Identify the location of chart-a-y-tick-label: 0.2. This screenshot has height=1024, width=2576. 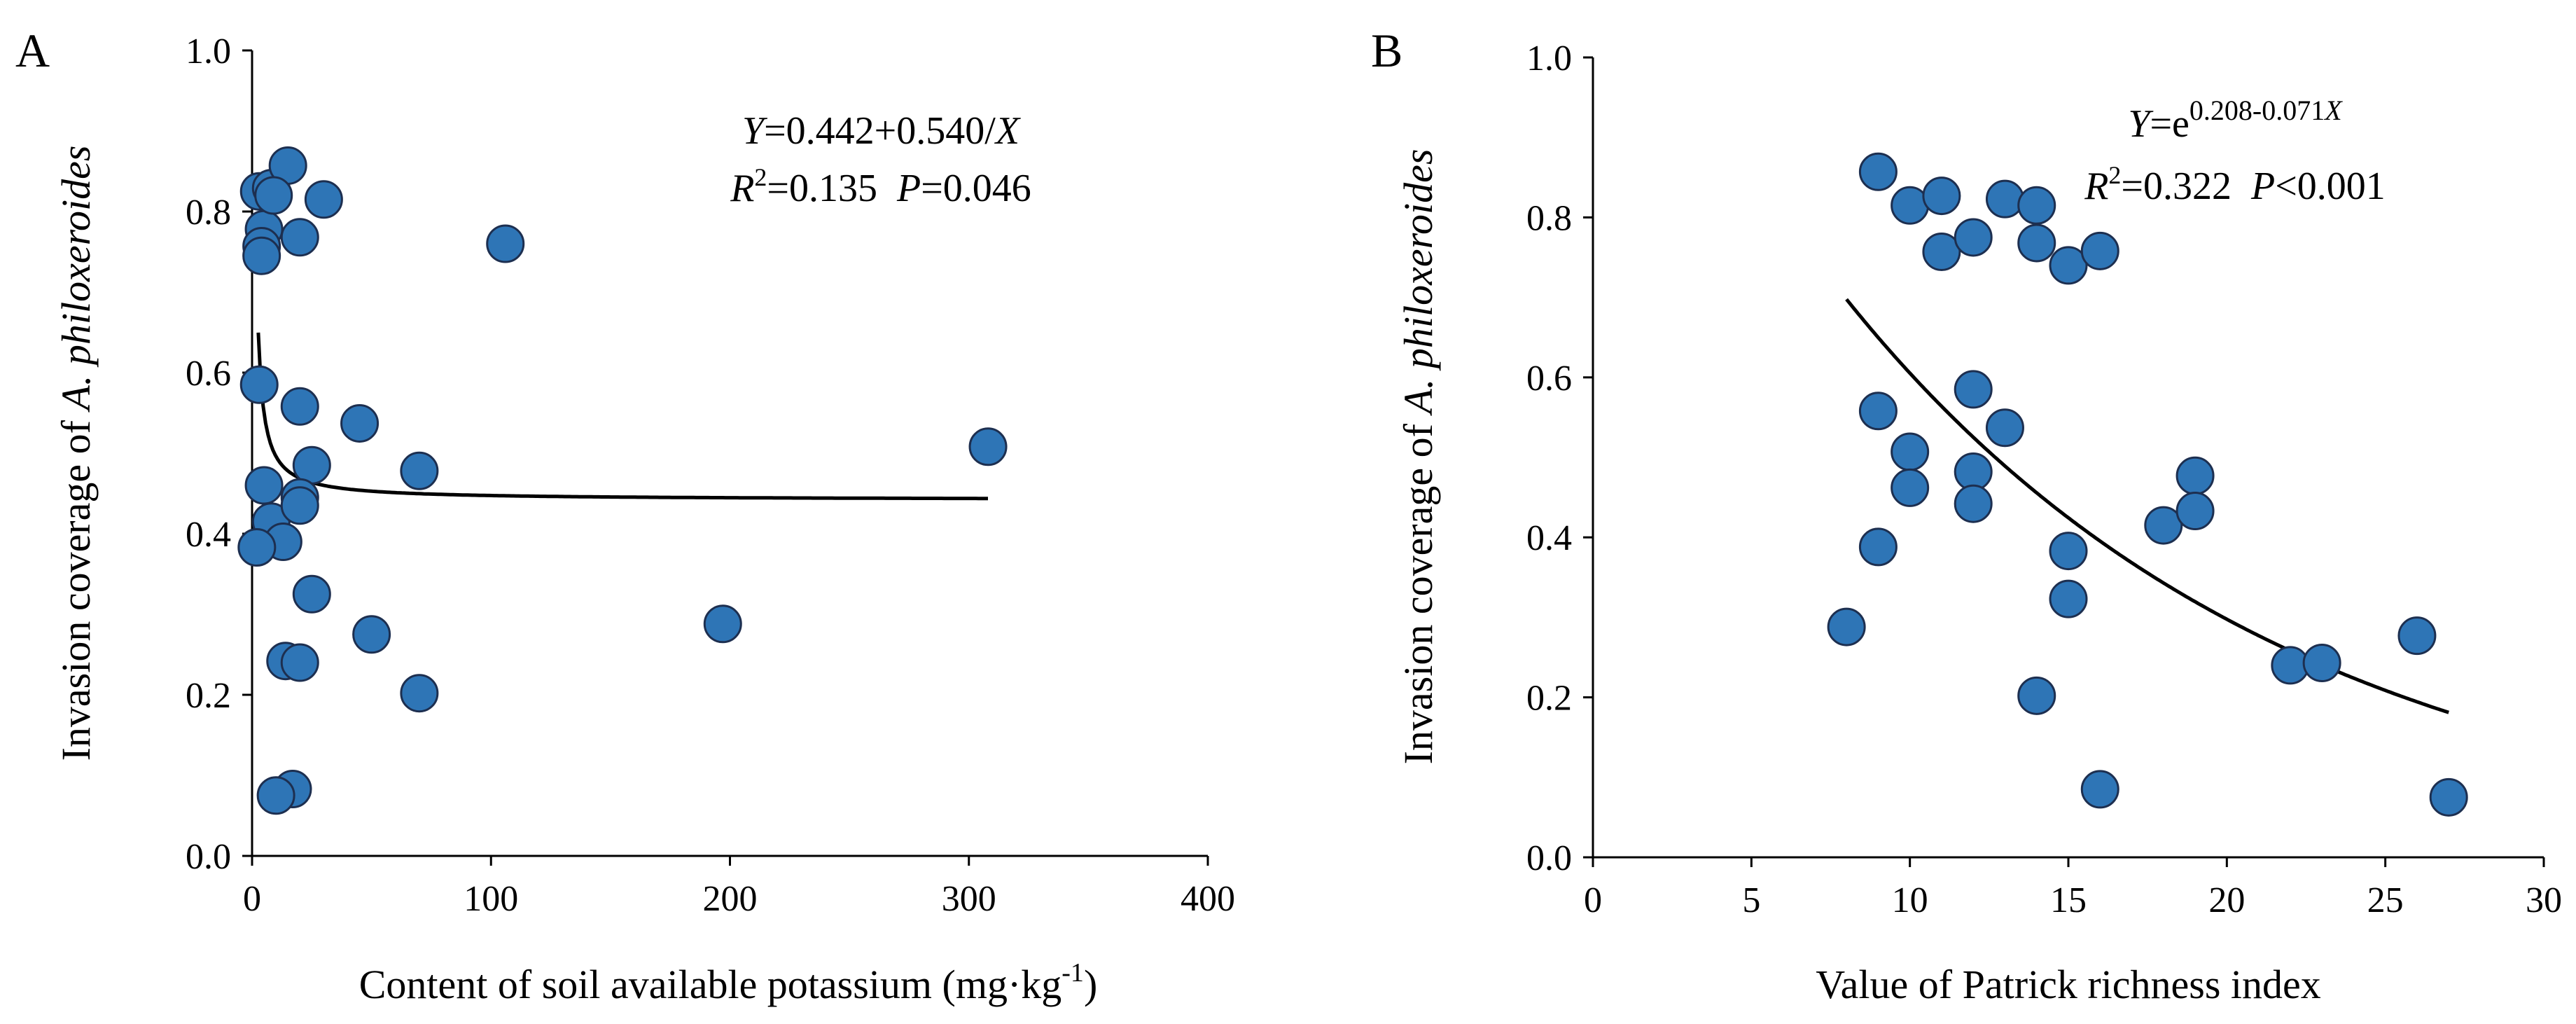
(208, 696).